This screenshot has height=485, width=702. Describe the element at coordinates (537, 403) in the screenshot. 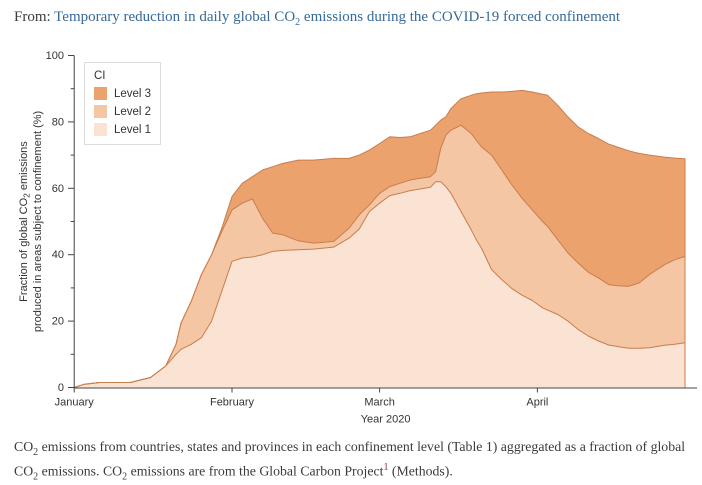

I see `x-tick-label: April` at that location.